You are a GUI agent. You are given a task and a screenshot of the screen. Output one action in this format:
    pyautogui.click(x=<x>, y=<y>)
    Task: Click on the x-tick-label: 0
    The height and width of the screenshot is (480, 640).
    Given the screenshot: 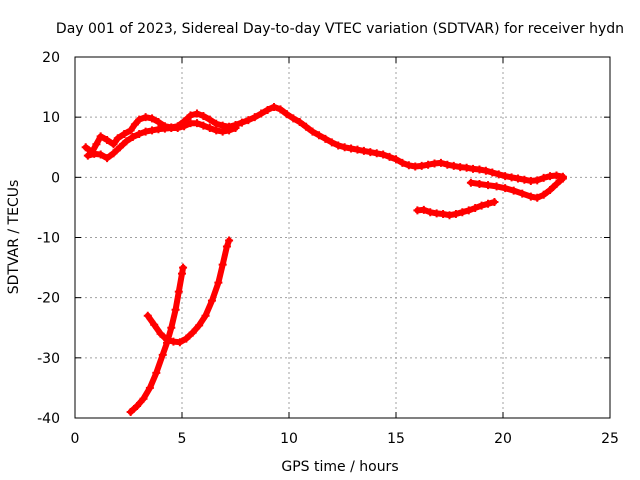 What is the action you would take?
    pyautogui.click(x=75, y=439)
    